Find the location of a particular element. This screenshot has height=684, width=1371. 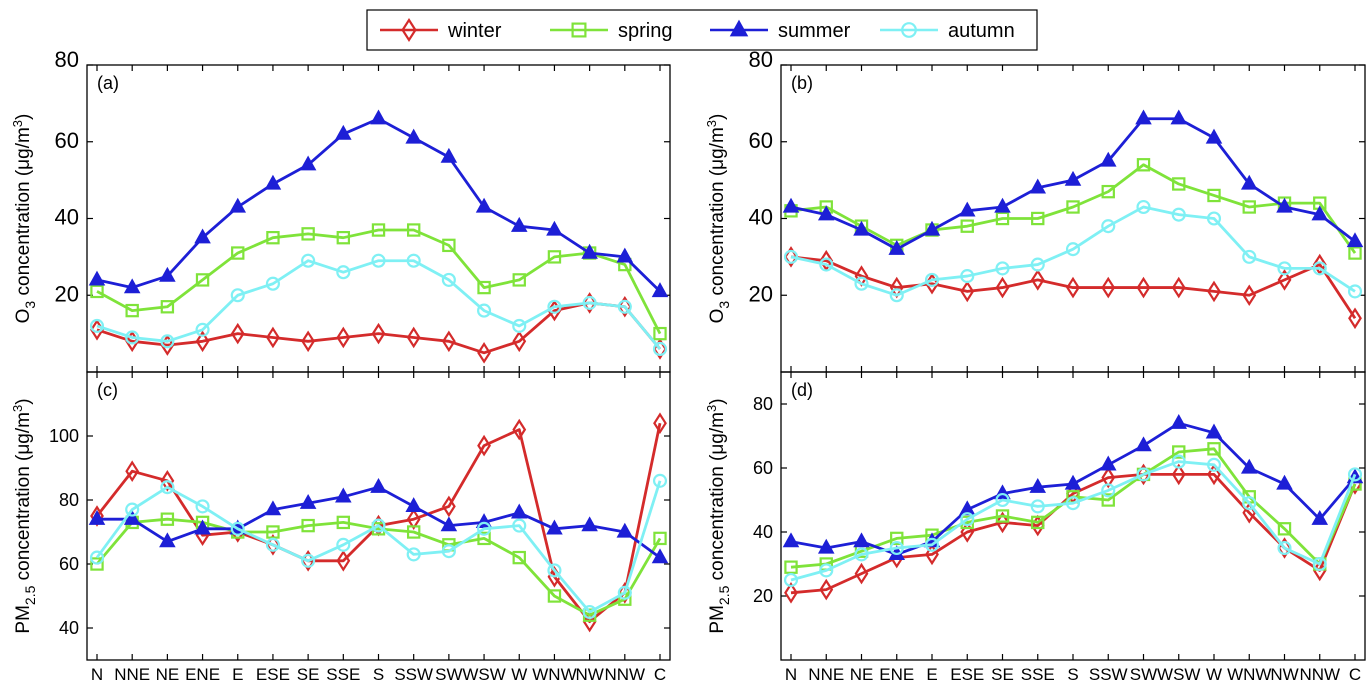

legend-entry-spring: spring is located at coordinates (611, 31).